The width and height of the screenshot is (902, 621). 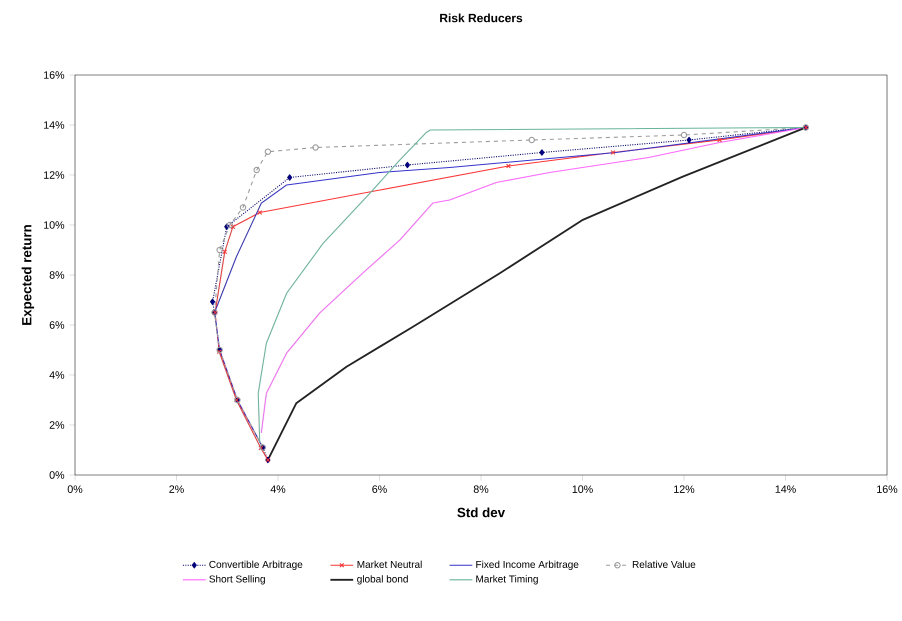 What do you see at coordinates (57, 425) in the screenshot?
I see `y-tick-label: 2%` at bounding box center [57, 425].